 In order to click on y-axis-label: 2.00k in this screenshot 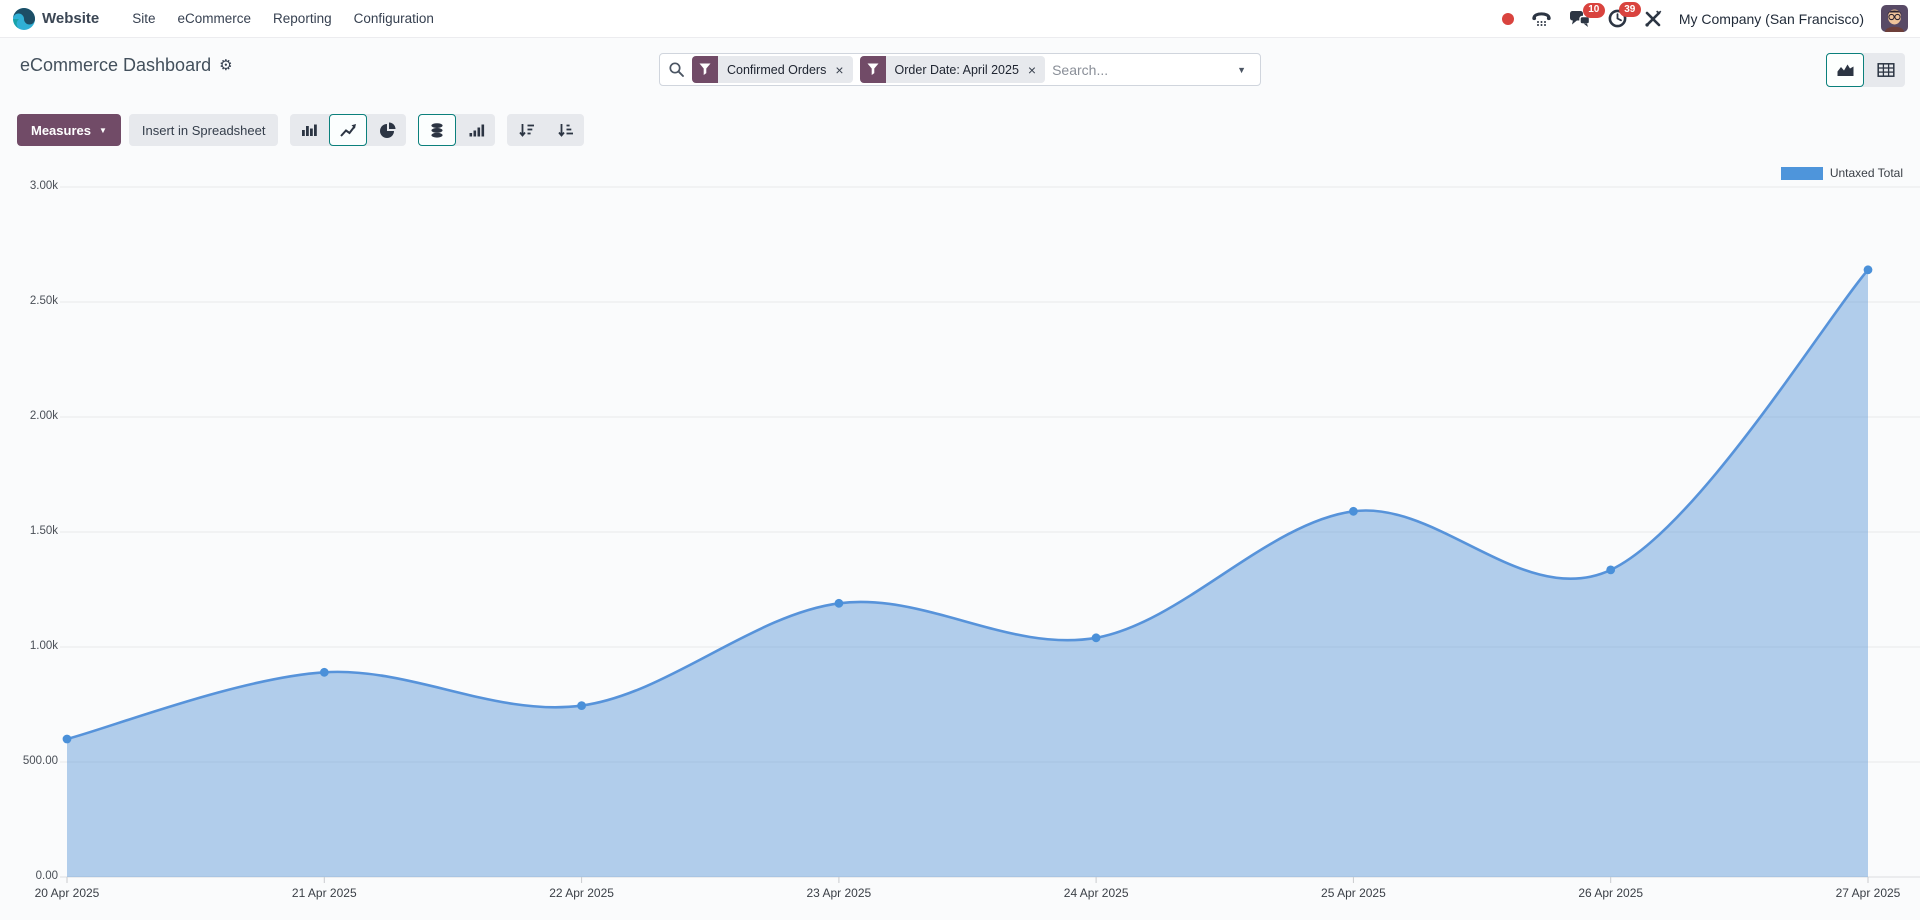, I will do `click(43, 416)`.